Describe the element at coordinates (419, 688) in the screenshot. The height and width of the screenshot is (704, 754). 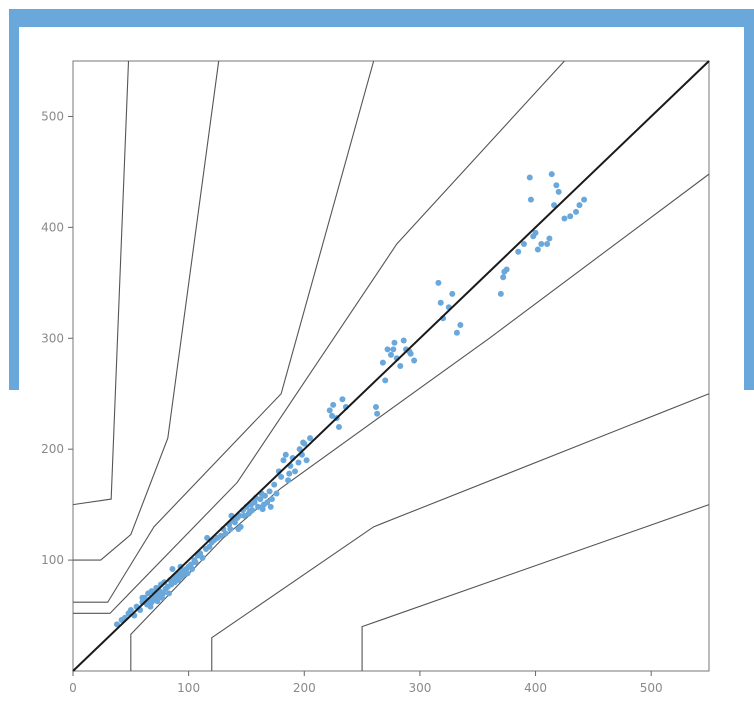
I see `x-tick-label: 300` at that location.